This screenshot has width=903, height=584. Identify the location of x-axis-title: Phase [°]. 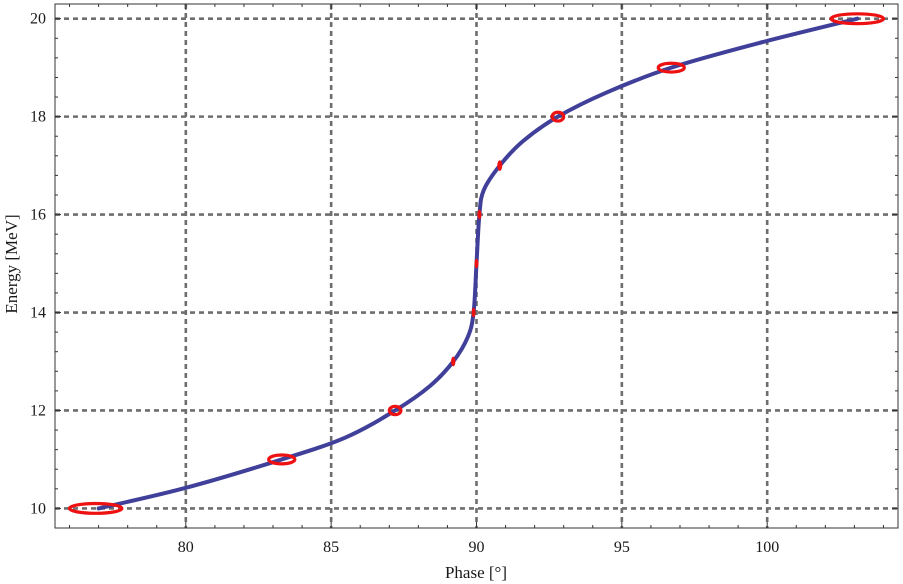
(476, 572).